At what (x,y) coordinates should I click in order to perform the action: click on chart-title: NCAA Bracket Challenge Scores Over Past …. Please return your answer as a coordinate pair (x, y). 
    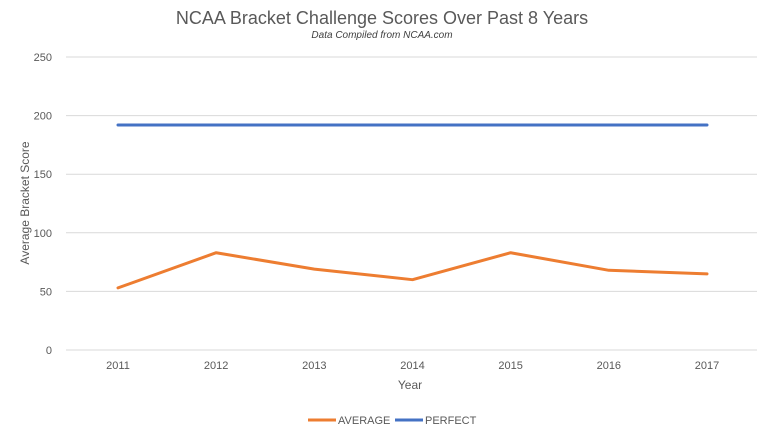
    Looking at the image, I should click on (382, 18).